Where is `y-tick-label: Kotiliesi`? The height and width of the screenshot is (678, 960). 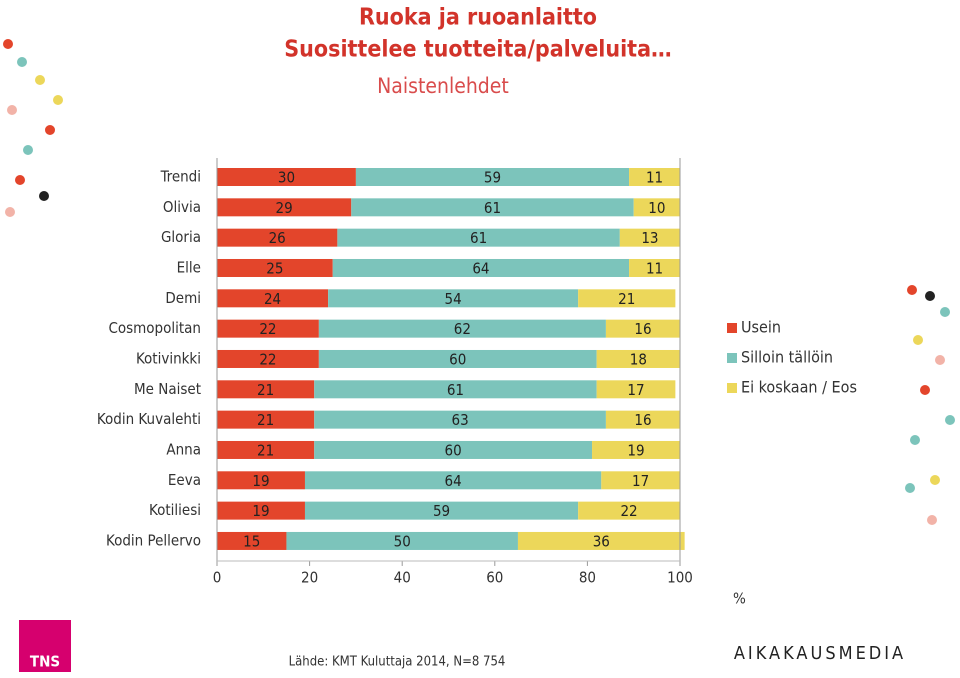
y-tick-label: Kotiliesi is located at coordinates (175, 510).